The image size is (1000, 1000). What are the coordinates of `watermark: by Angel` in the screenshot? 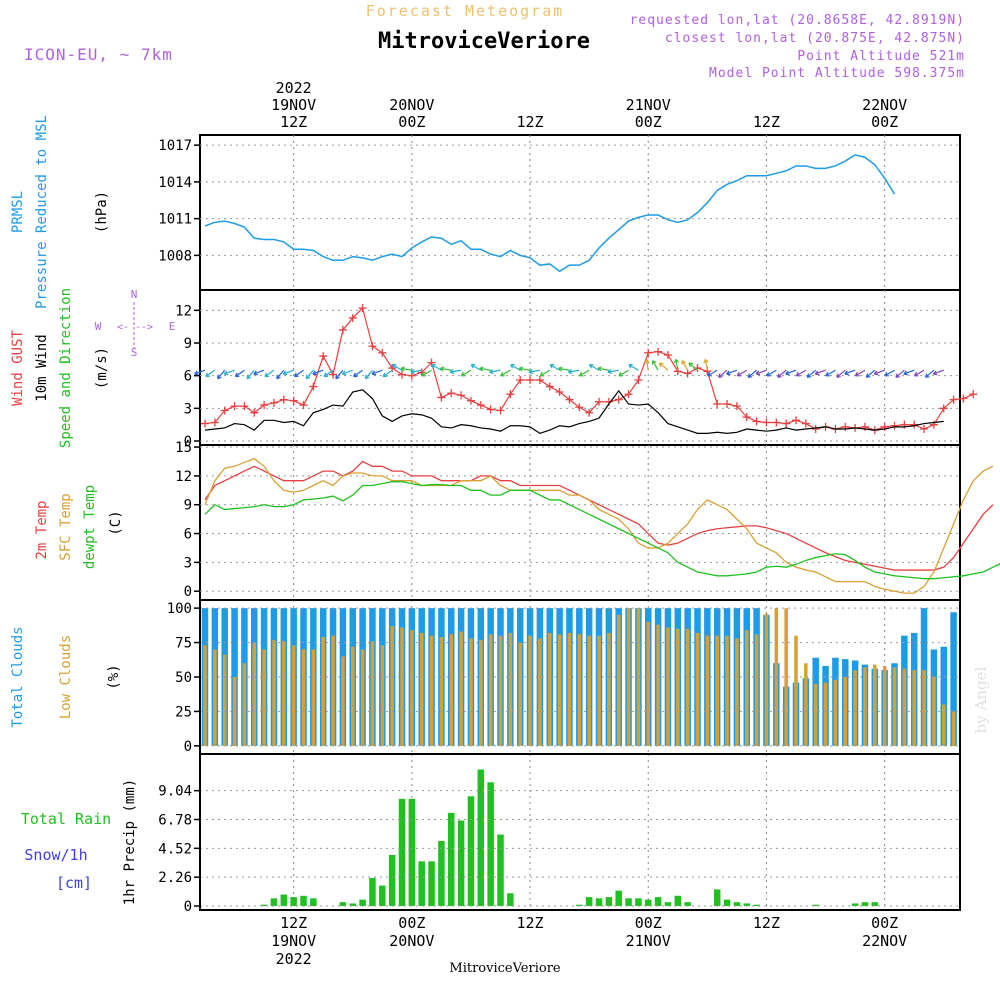 It's located at (981, 699).